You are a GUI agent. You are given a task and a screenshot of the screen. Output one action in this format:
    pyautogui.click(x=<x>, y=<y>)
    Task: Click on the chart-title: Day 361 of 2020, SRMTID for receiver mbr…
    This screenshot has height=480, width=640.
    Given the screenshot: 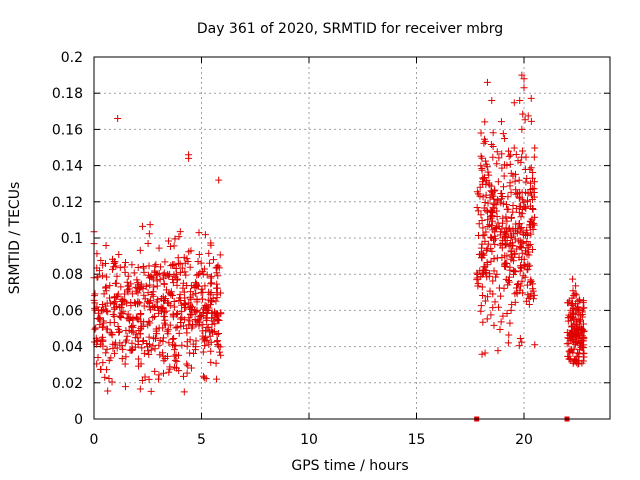 What is the action you would take?
    pyautogui.click(x=350, y=29)
    